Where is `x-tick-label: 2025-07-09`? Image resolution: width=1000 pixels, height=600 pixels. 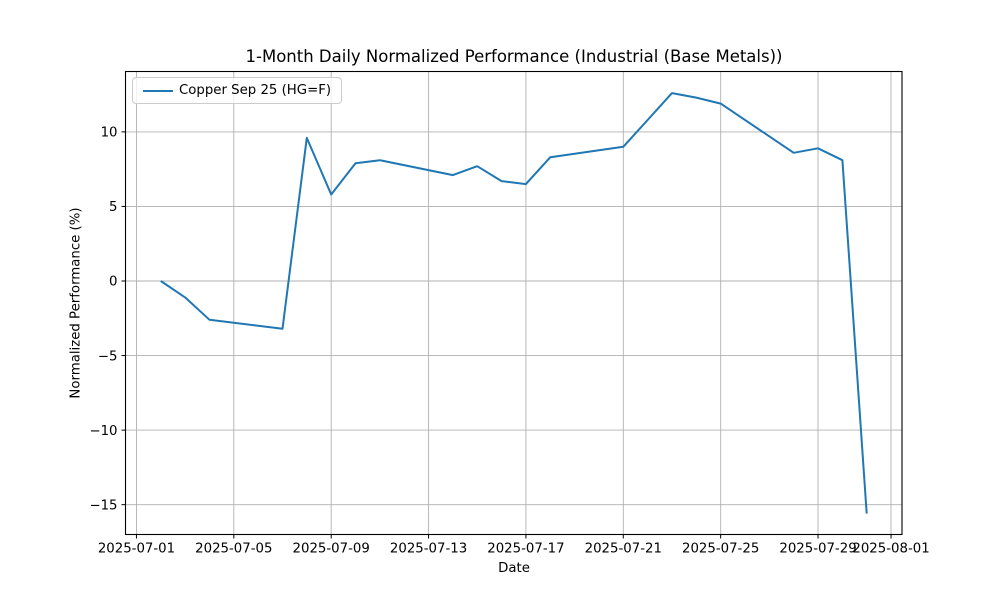 x-tick-label: 2025-07-09 is located at coordinates (331, 549).